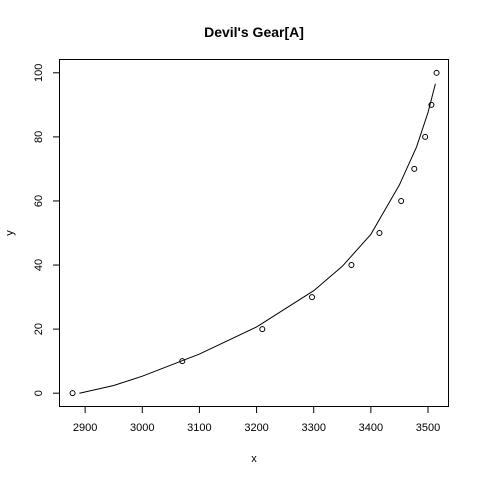  I want to click on y-tick-label: 20, so click(39, 329).